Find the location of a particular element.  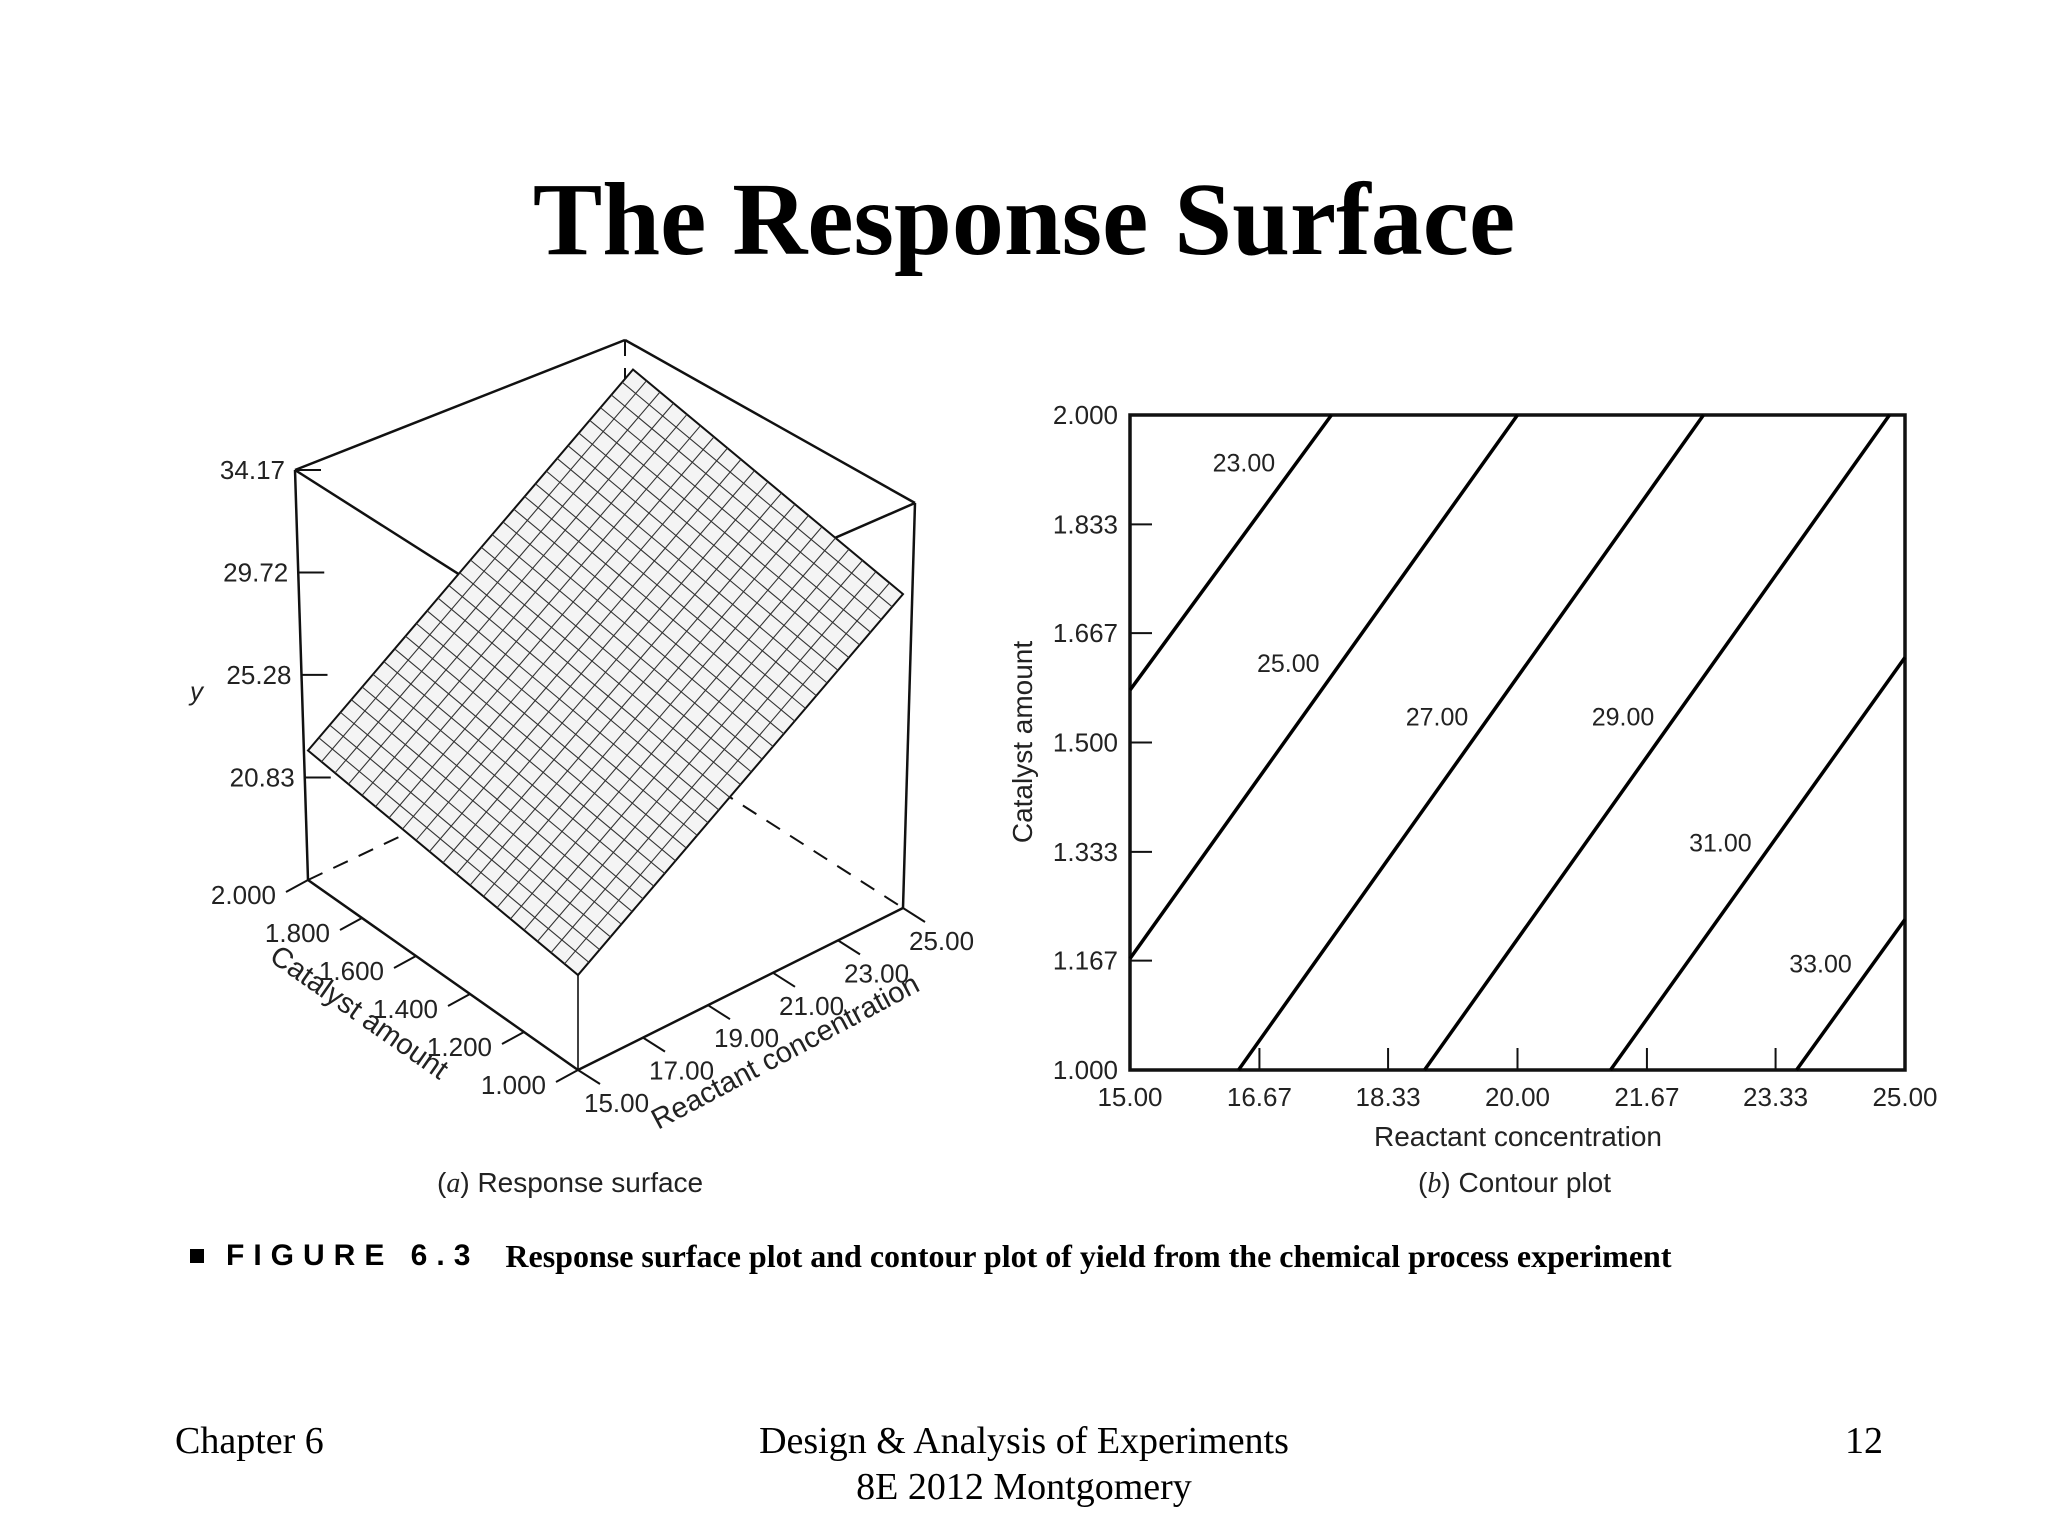

contour-y-tick-label: 1.000 is located at coordinates (1085, 1070).